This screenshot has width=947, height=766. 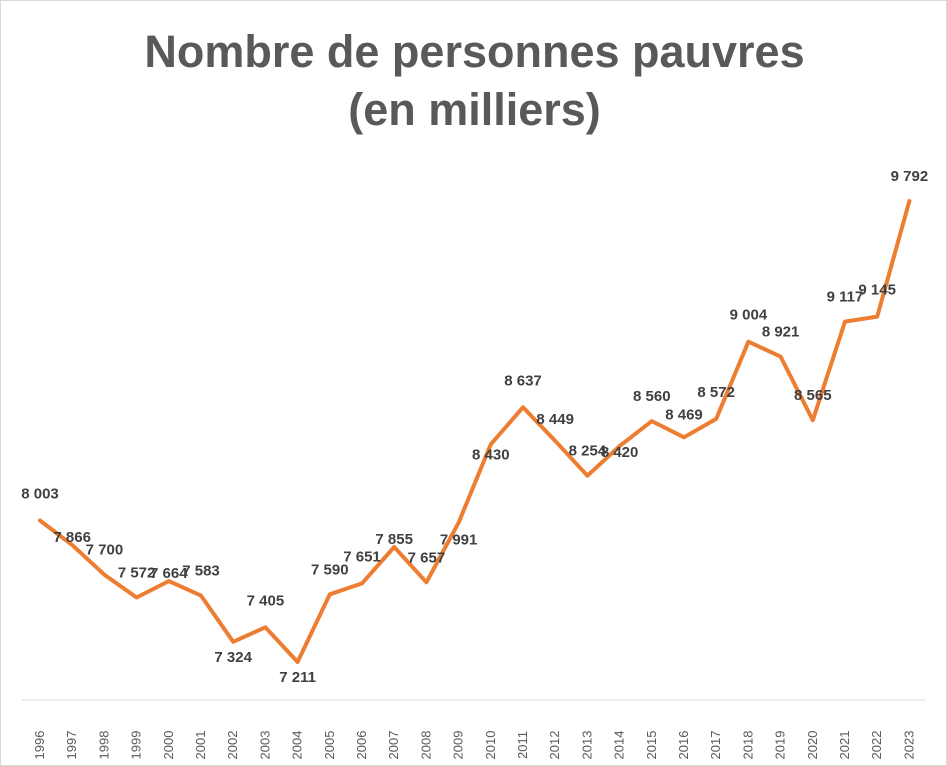 I want to click on x-tick-label: 2019, so click(x=780, y=745).